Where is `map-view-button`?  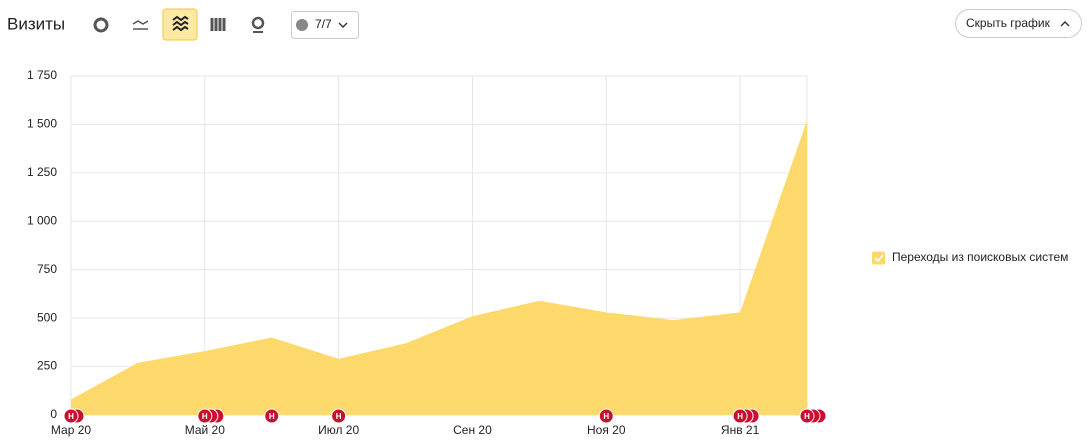
map-view-button is located at coordinates (258, 24).